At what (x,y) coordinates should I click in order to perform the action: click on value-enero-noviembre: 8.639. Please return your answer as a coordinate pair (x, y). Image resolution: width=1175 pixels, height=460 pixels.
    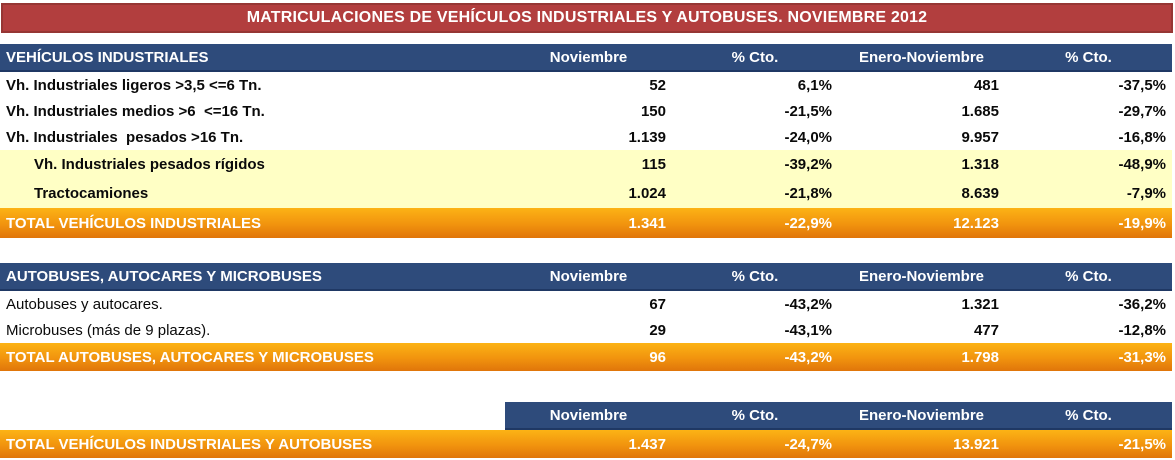
    Looking at the image, I should click on (980, 193).